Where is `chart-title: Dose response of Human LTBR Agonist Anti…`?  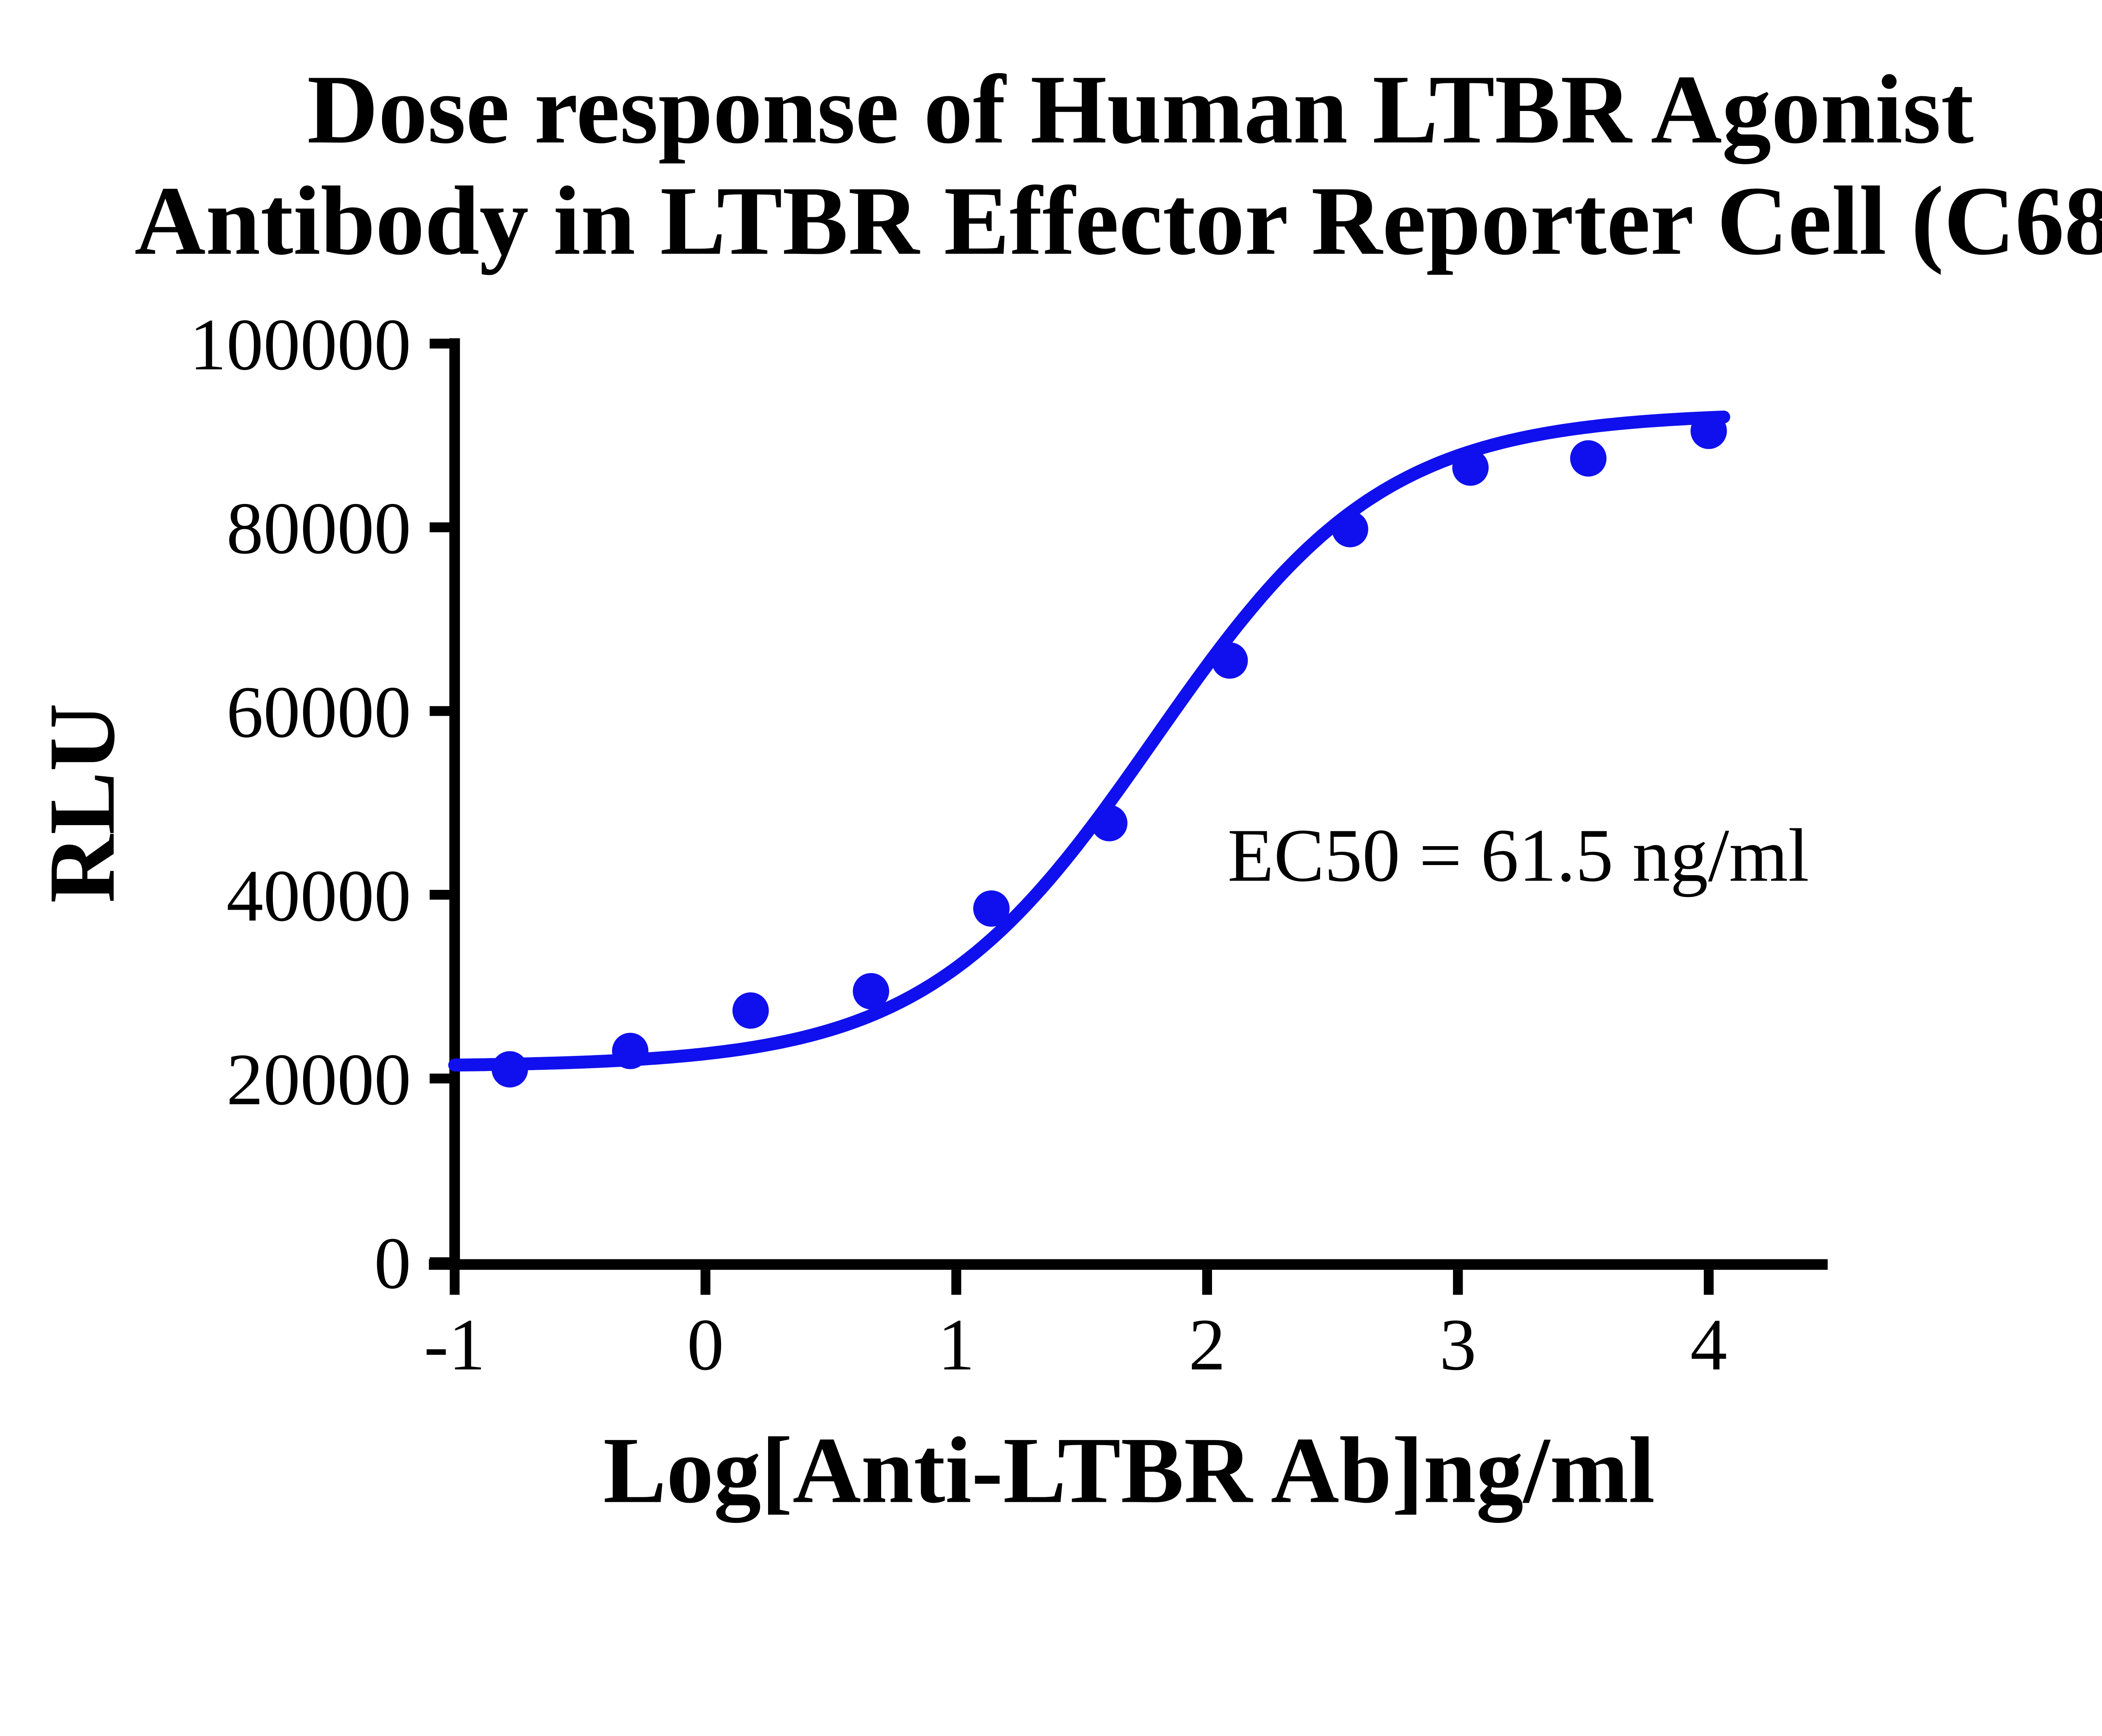
chart-title: Dose response of Human LTBR Agonist Anti… is located at coordinates (1118, 165).